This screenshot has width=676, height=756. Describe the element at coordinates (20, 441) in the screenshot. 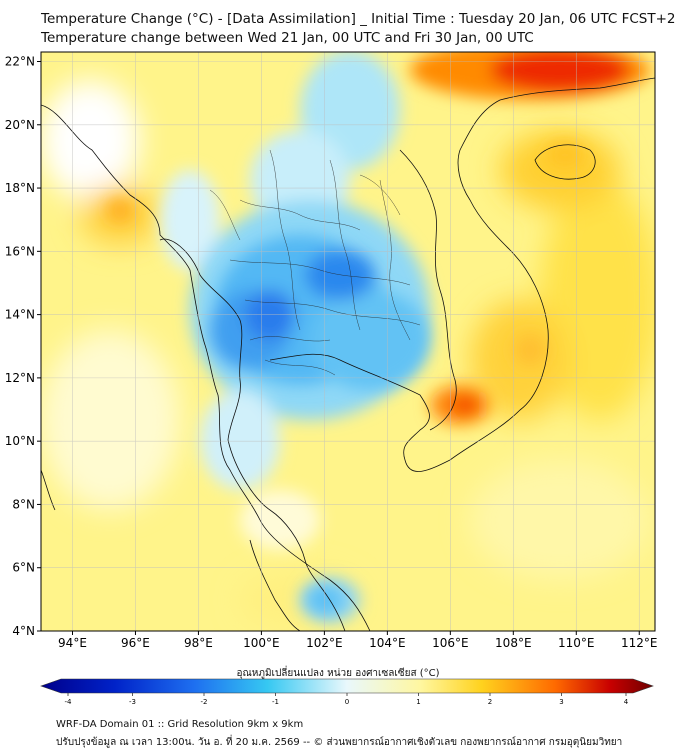

I see `lat-label: 10°N` at that location.